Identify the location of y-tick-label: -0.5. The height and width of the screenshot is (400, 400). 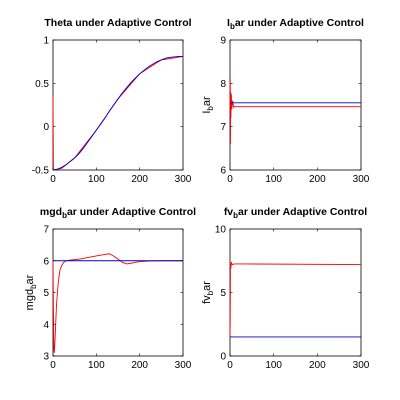
(41, 171).